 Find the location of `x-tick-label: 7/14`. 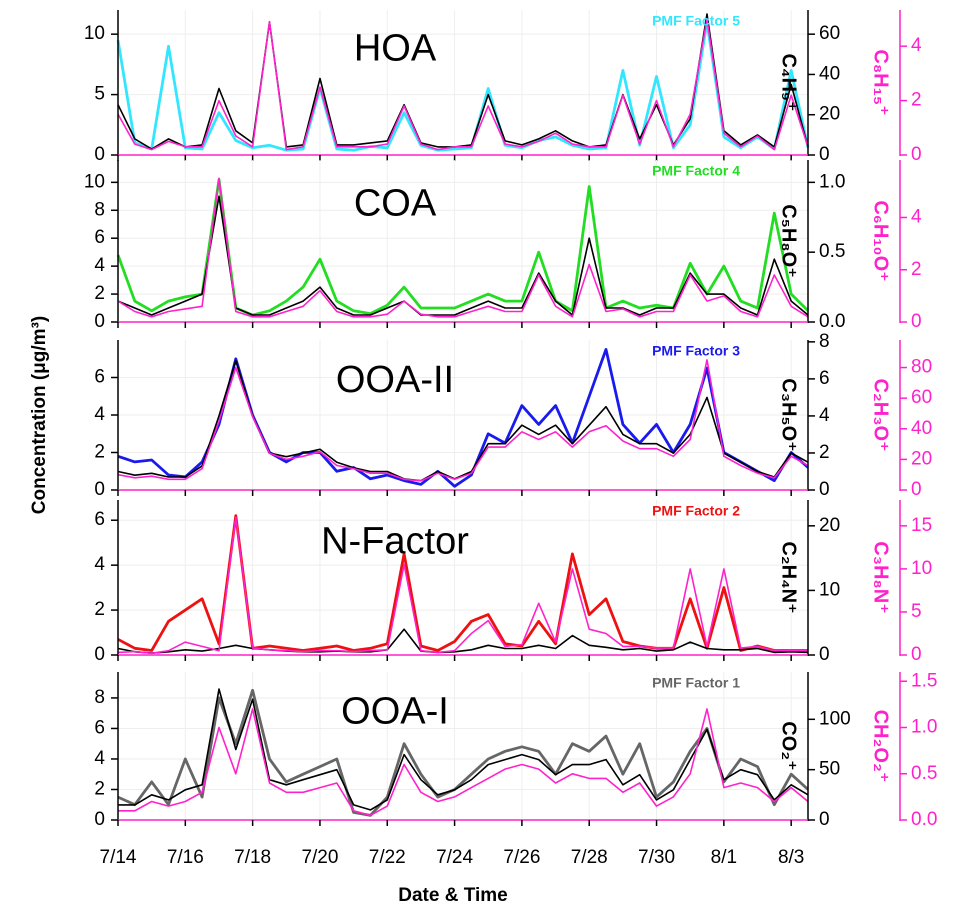

x-tick-label: 7/14 is located at coordinates (118, 857).